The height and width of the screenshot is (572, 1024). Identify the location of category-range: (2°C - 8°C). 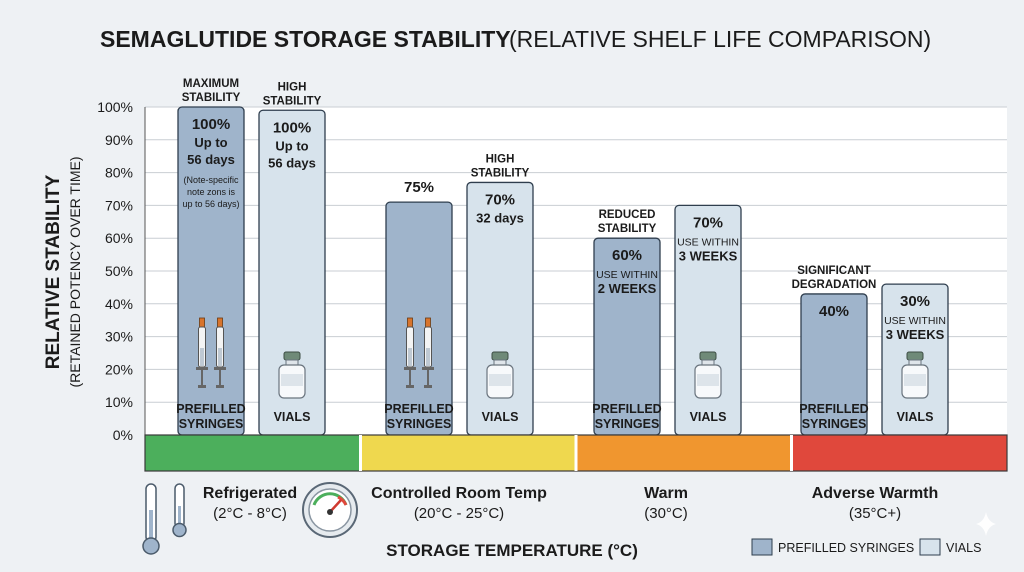
(250, 513).